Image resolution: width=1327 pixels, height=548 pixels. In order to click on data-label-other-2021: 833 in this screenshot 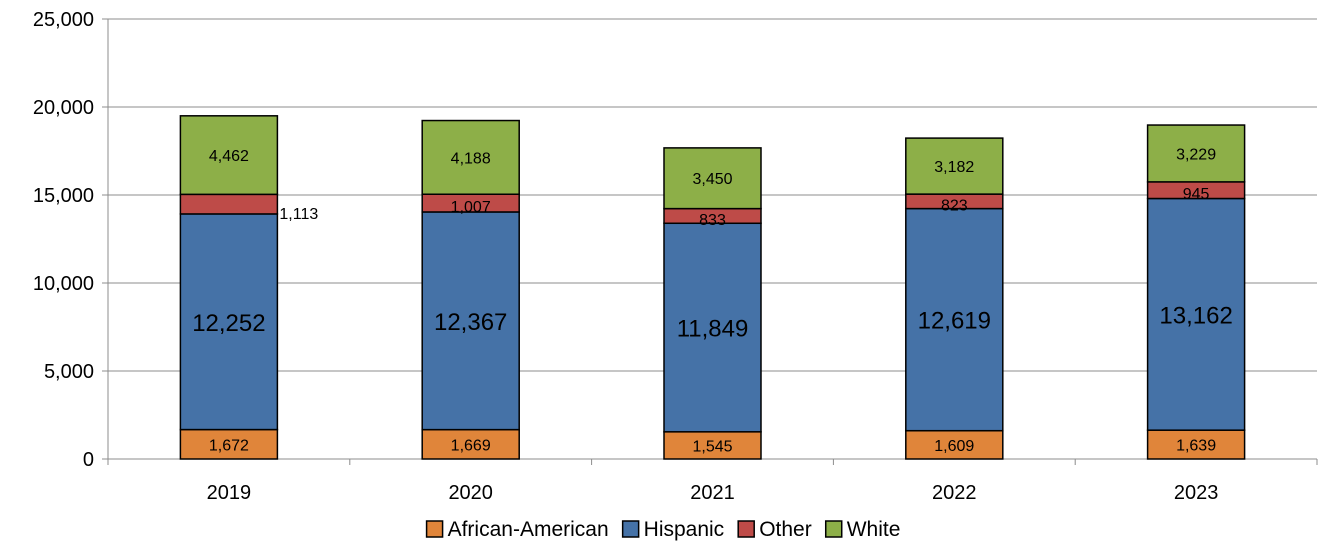, I will do `click(712, 220)`.